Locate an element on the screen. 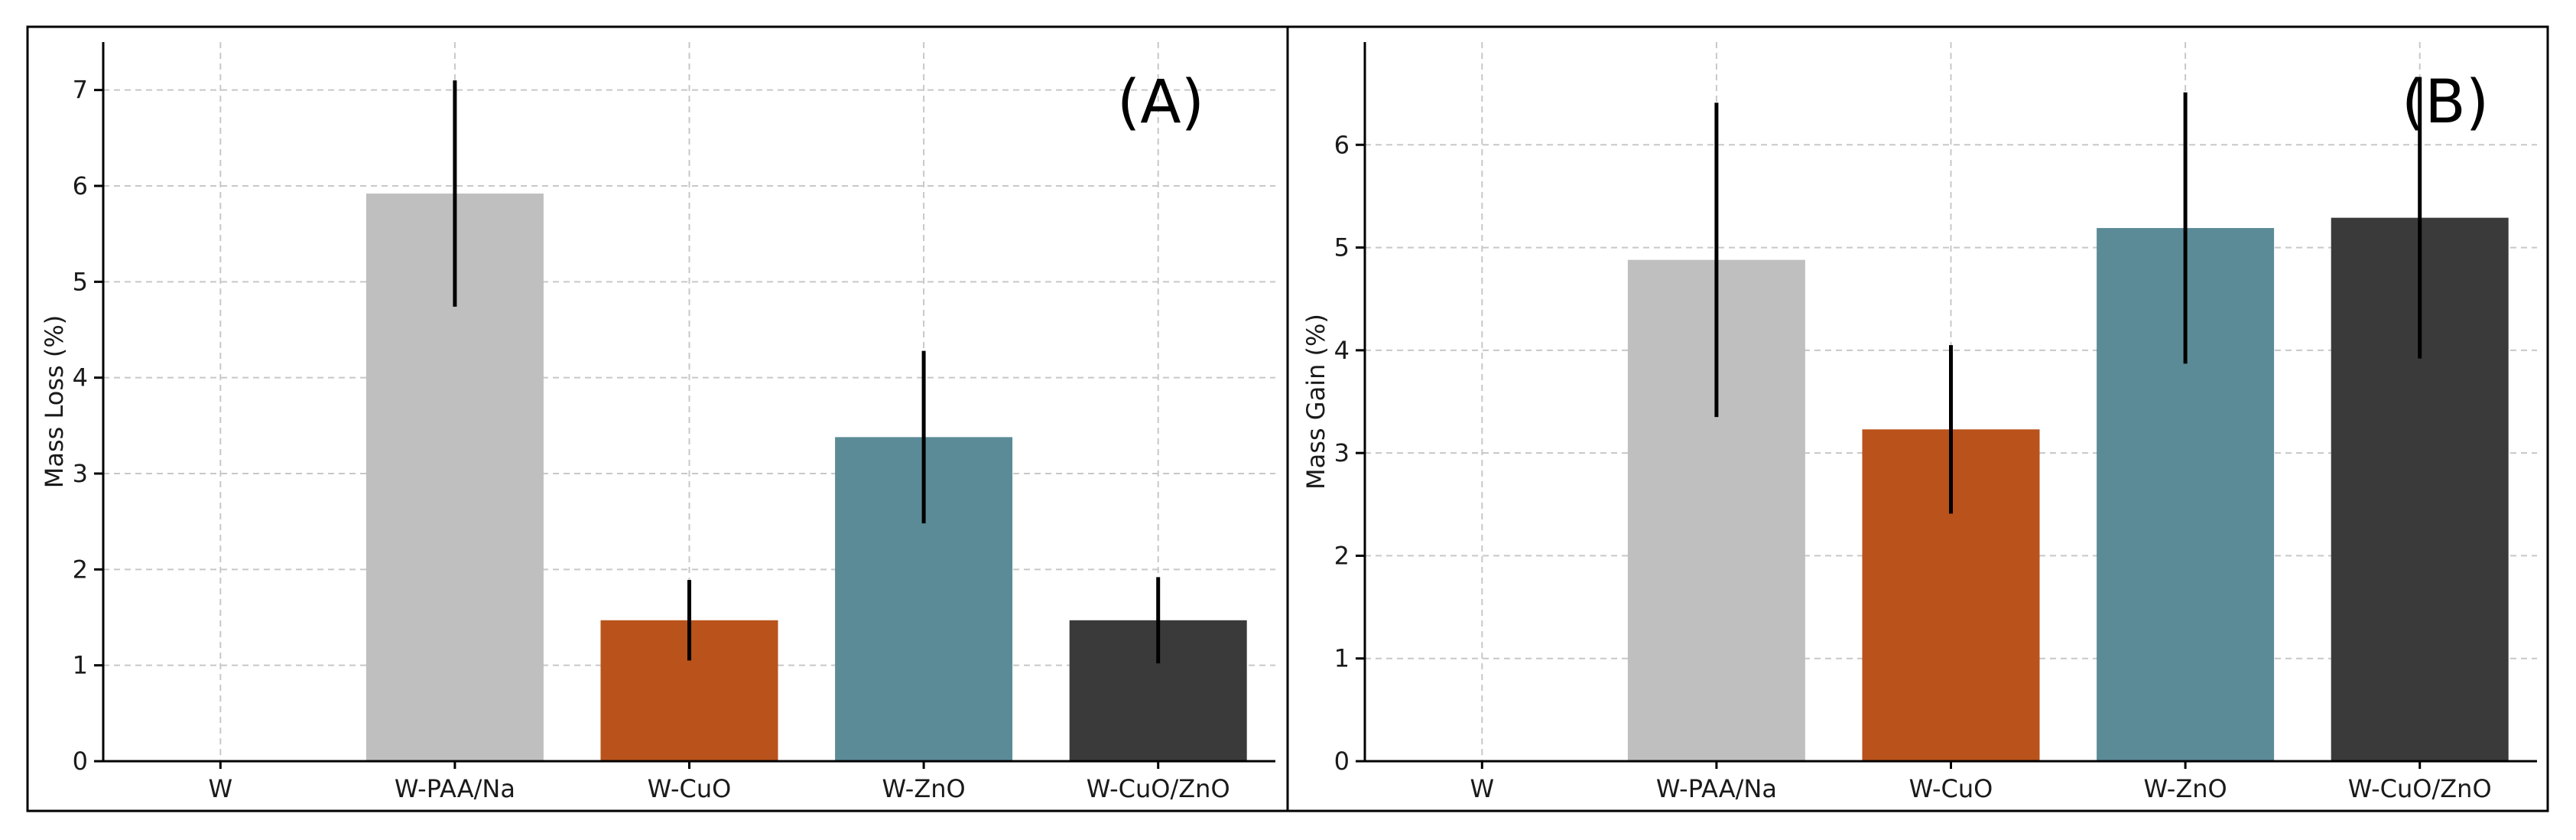 The width and height of the screenshot is (2576, 840). panel-b-y-tick-label: 5 is located at coordinates (1342, 247).